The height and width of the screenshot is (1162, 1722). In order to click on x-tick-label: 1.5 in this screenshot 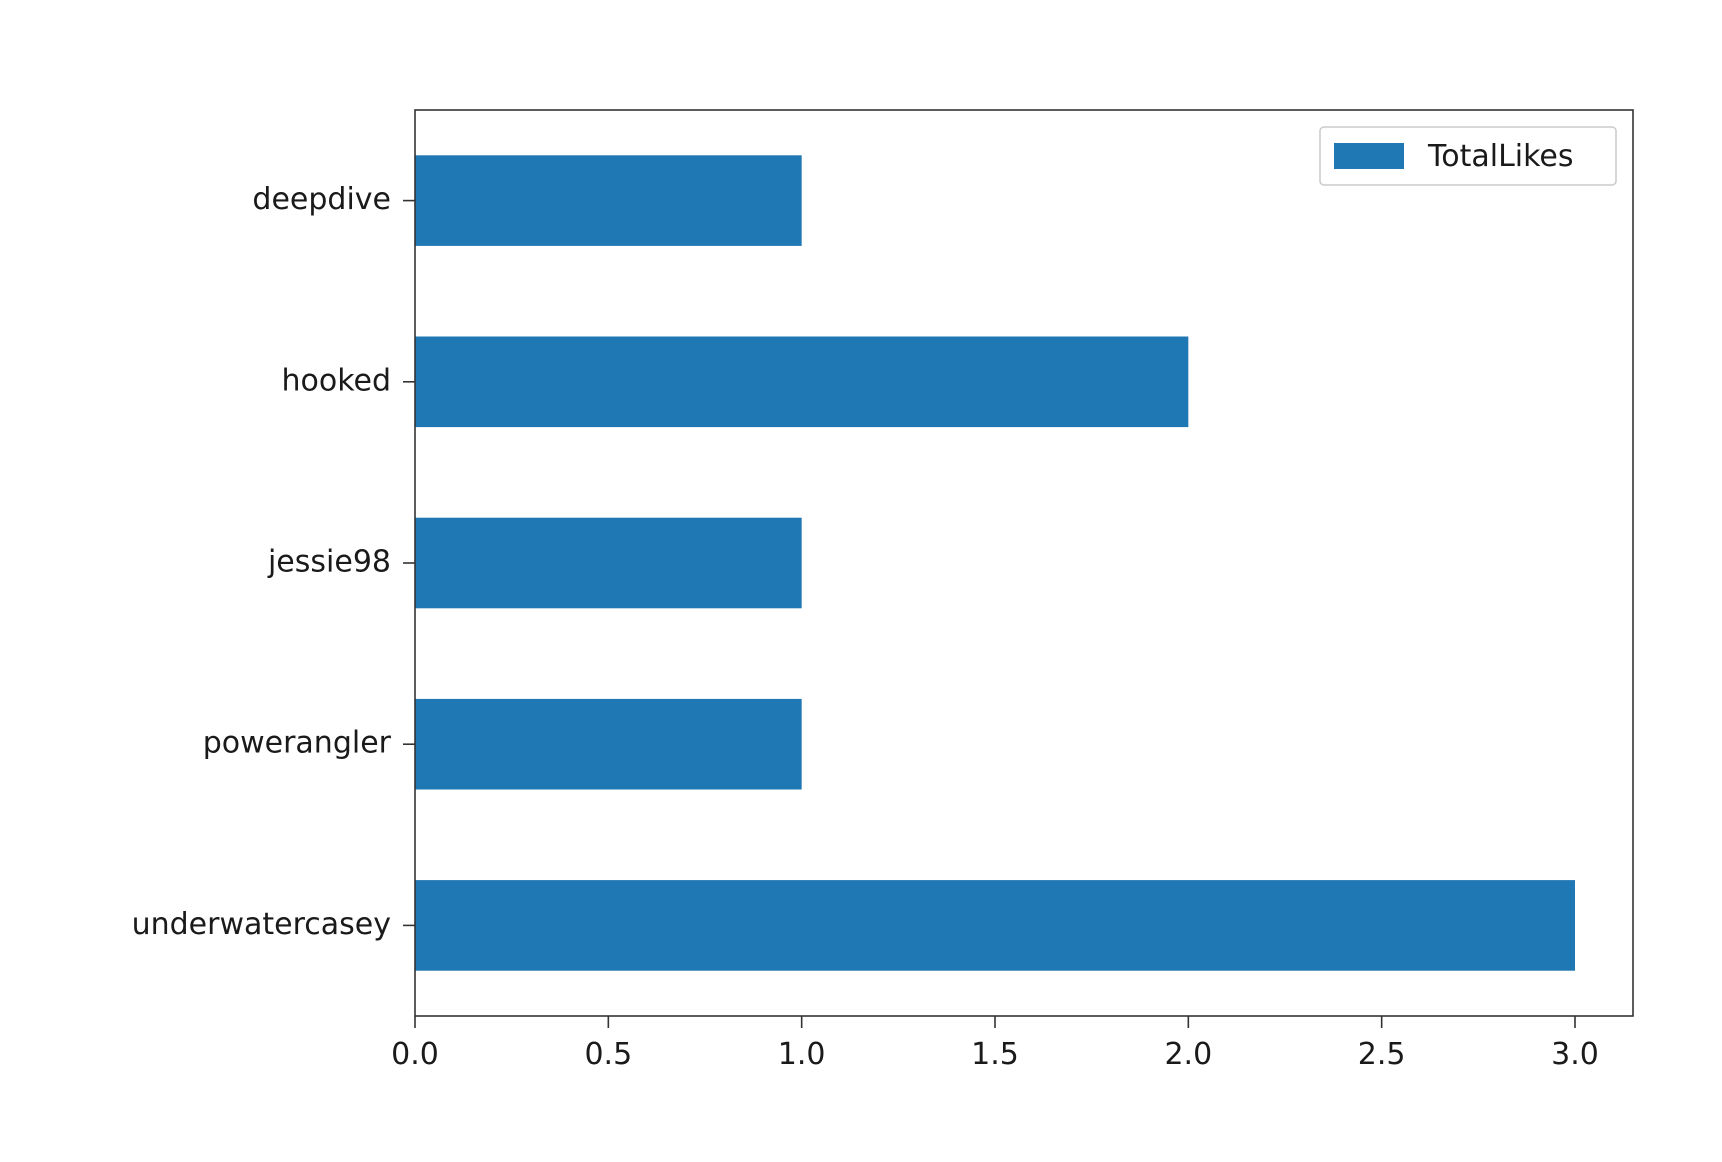, I will do `click(995, 1054)`.